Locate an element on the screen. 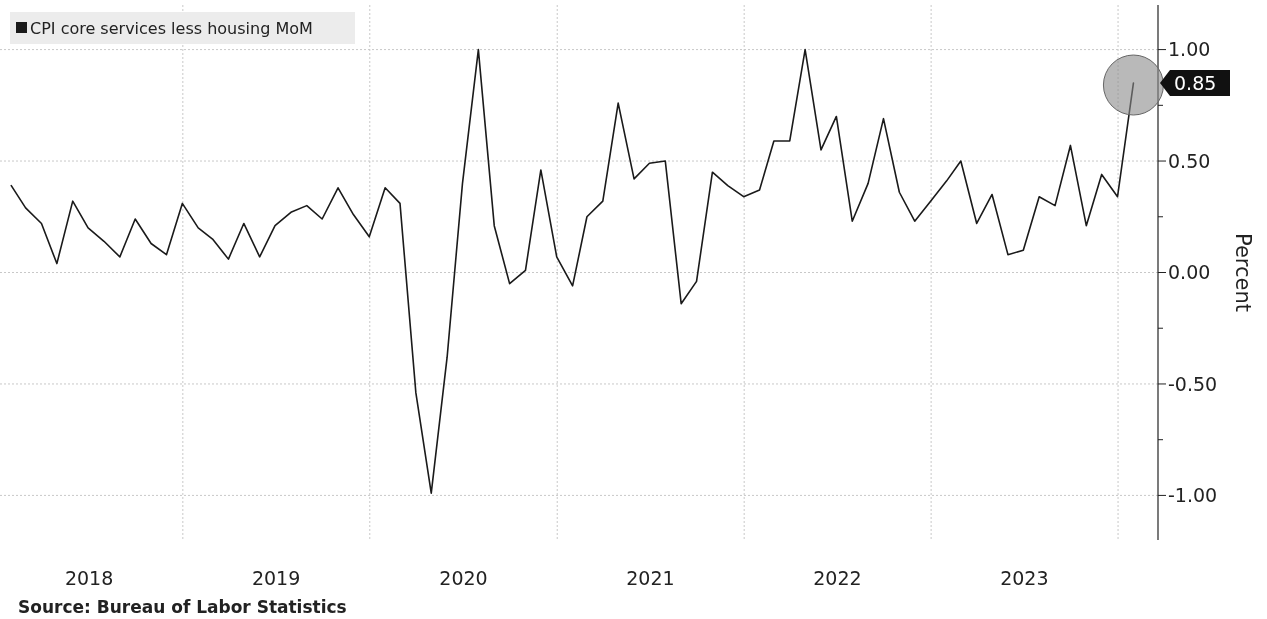  y-tick-label: -0.50 is located at coordinates (1193, 383).